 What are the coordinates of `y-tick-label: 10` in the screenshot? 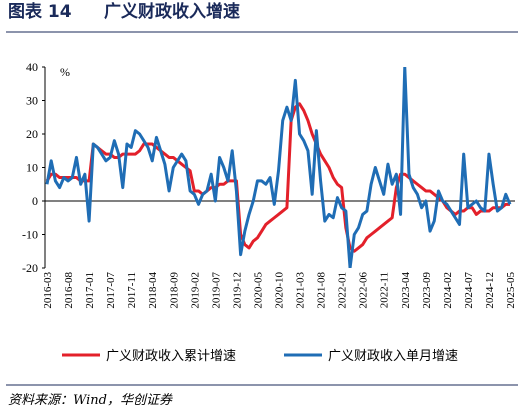 It's located at (32, 168).